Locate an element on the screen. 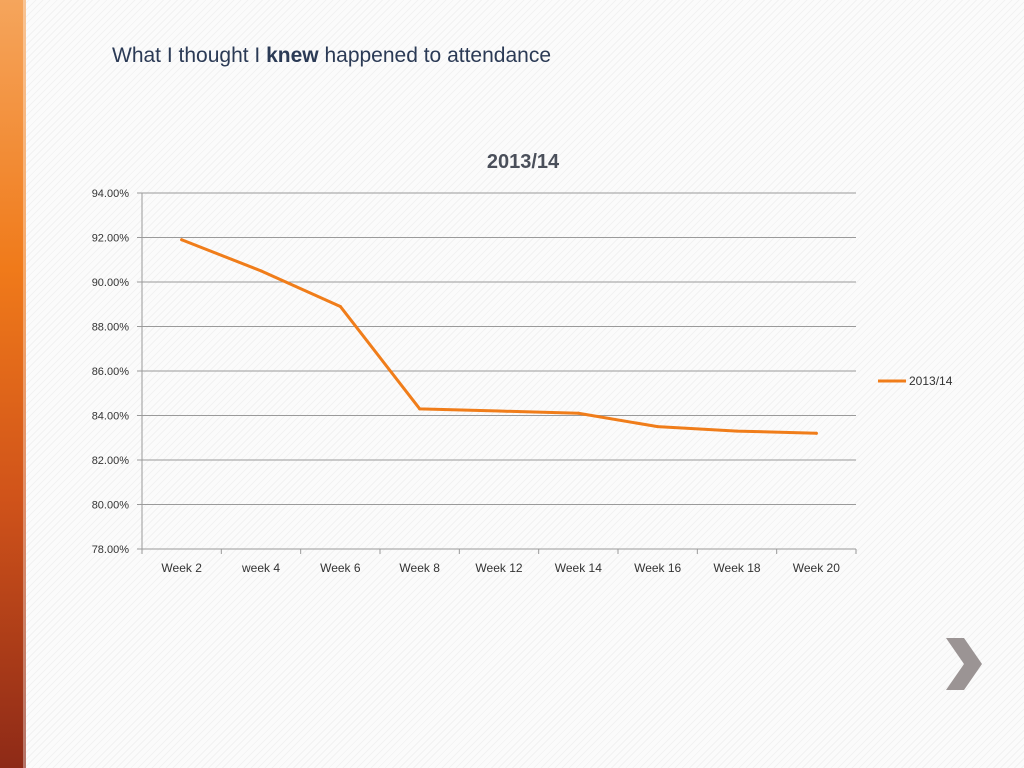  x-tick-label: Week 20 is located at coordinates (816, 568).